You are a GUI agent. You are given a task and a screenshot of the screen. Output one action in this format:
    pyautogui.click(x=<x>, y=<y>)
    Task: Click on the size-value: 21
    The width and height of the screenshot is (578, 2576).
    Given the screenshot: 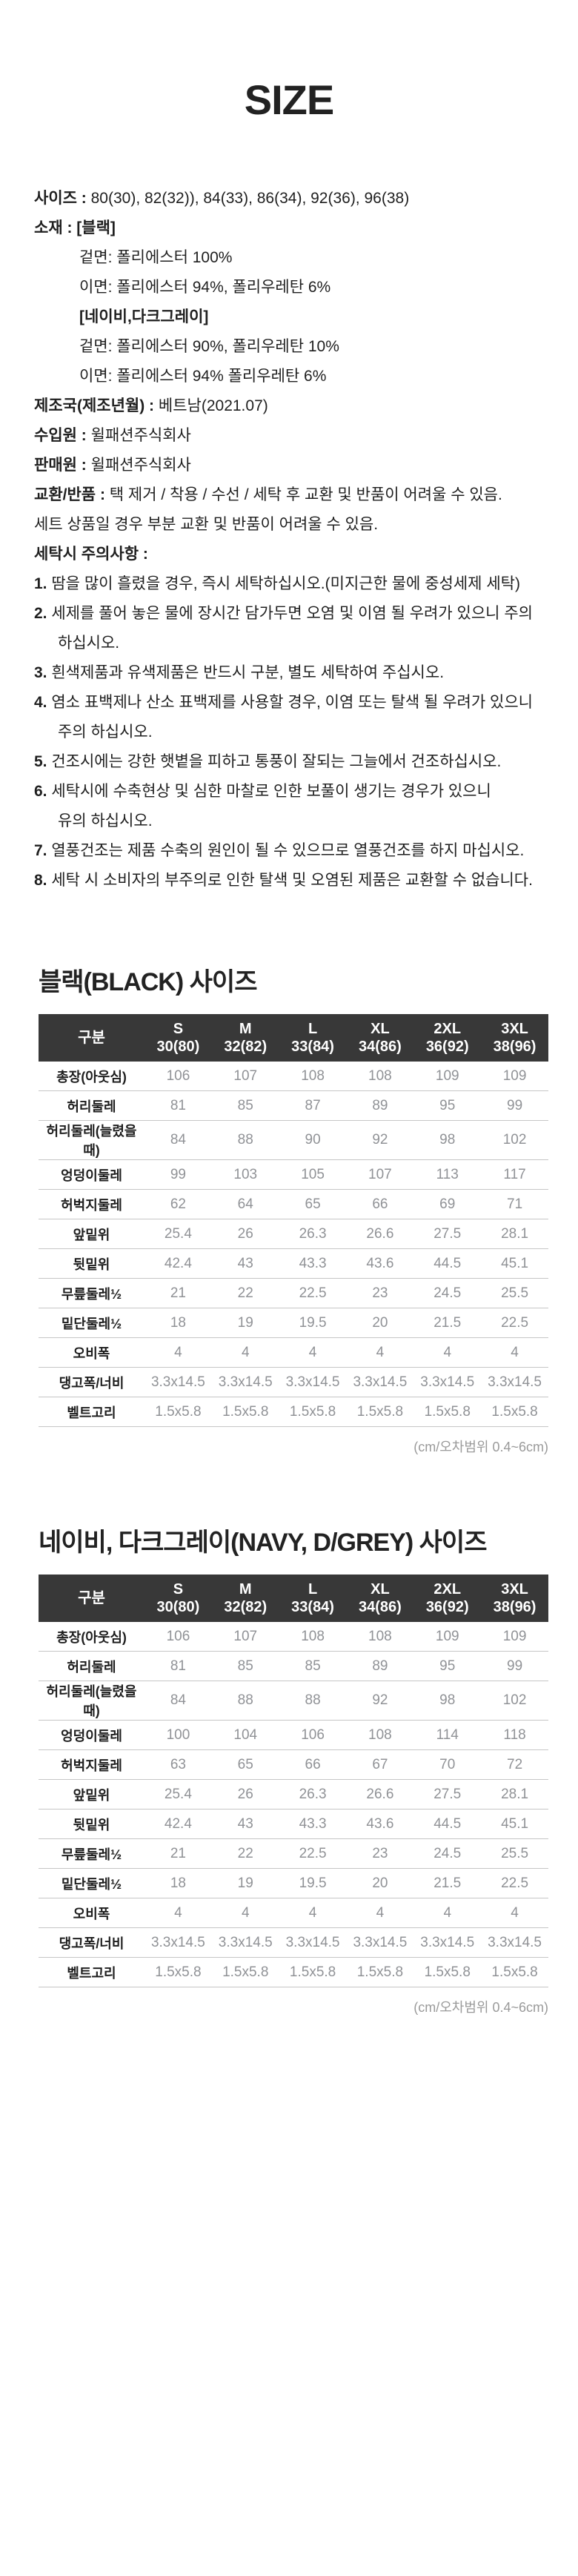 What is the action you would take?
    pyautogui.click(x=178, y=1293)
    